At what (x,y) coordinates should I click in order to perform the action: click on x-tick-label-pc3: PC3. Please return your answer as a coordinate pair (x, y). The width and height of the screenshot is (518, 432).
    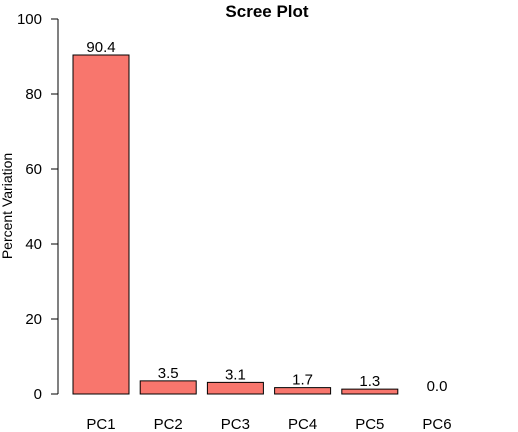
    Looking at the image, I should click on (235, 424).